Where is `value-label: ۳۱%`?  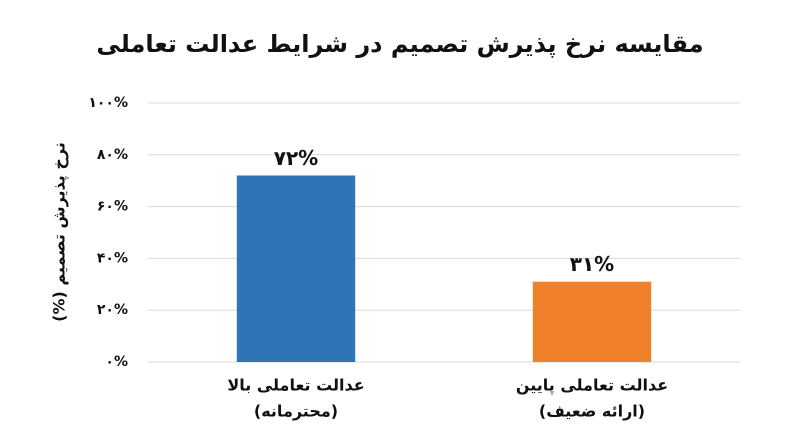 value-label: ۳۱% is located at coordinates (592, 264).